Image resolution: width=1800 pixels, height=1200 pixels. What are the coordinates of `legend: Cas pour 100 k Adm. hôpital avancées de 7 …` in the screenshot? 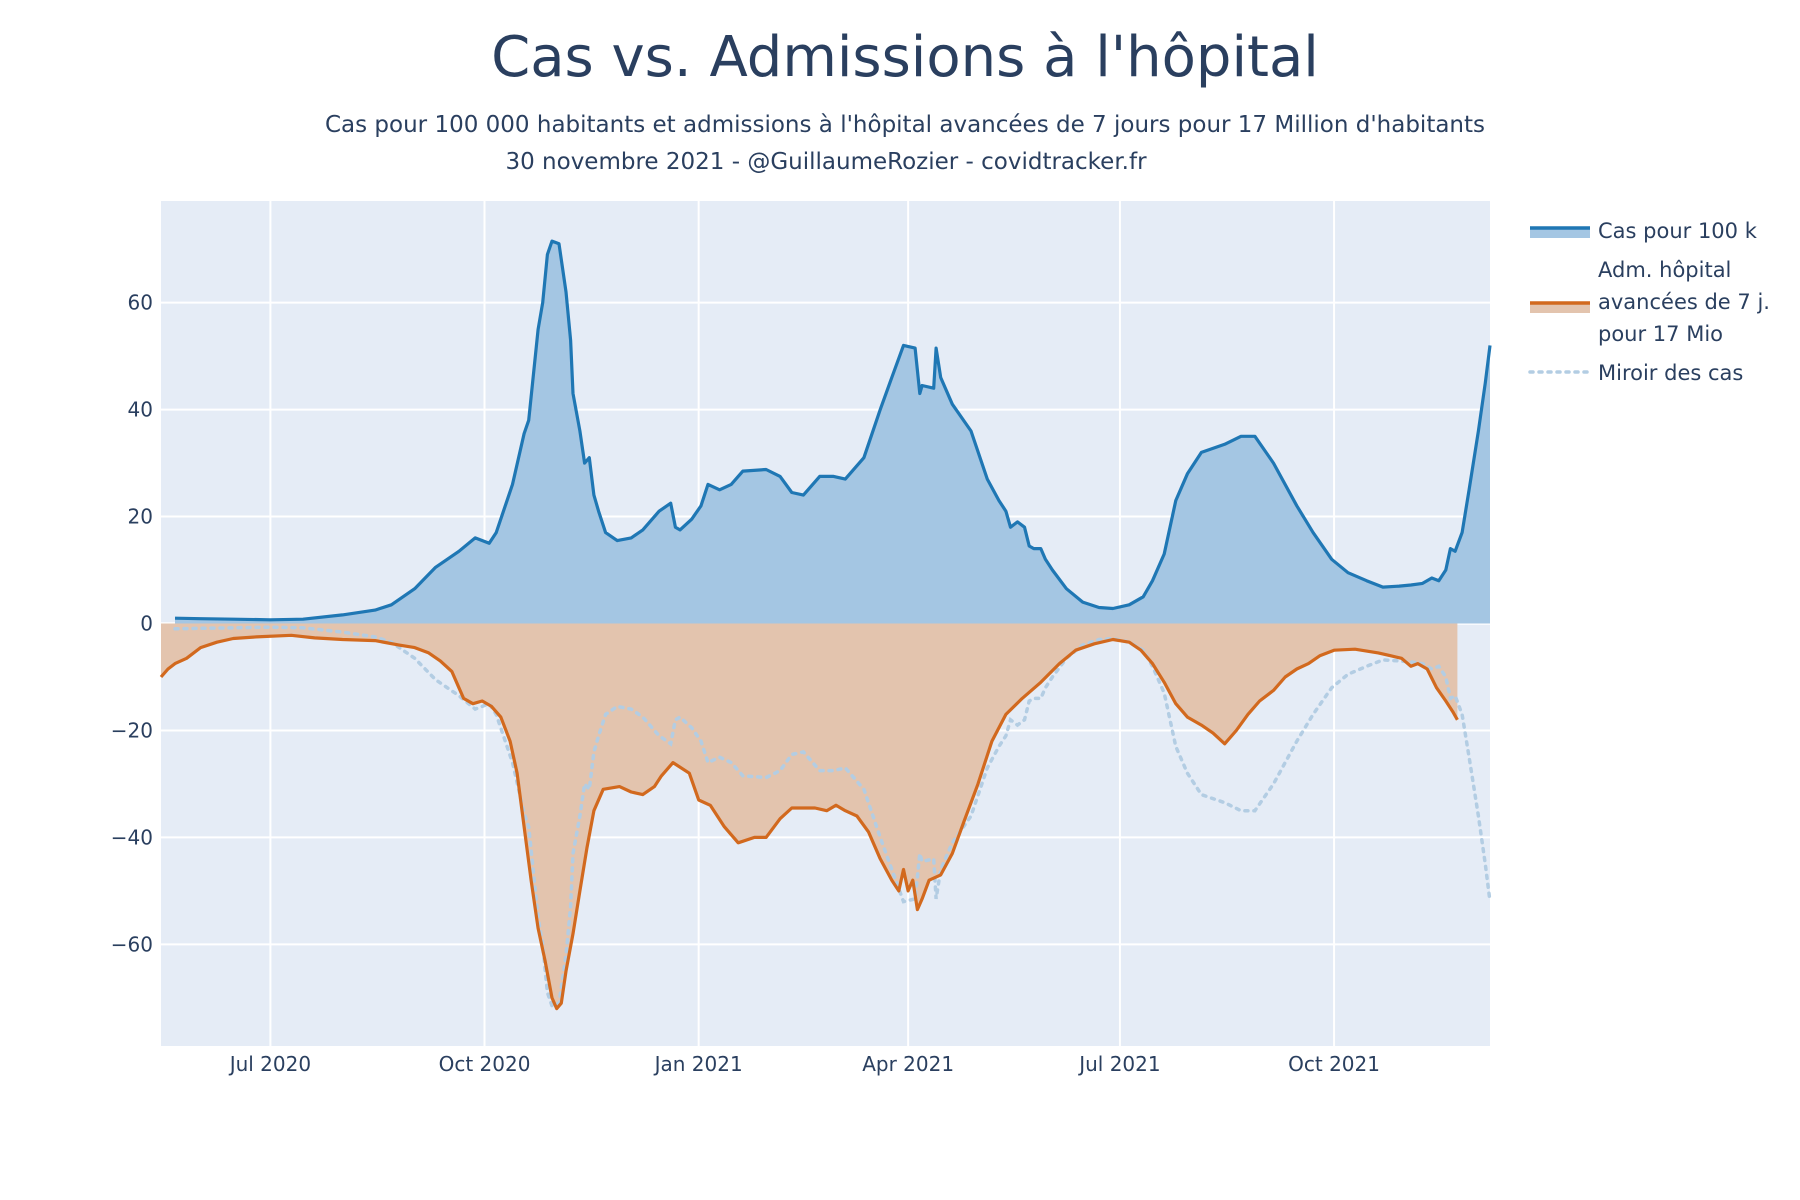 It's located at (1649, 302).